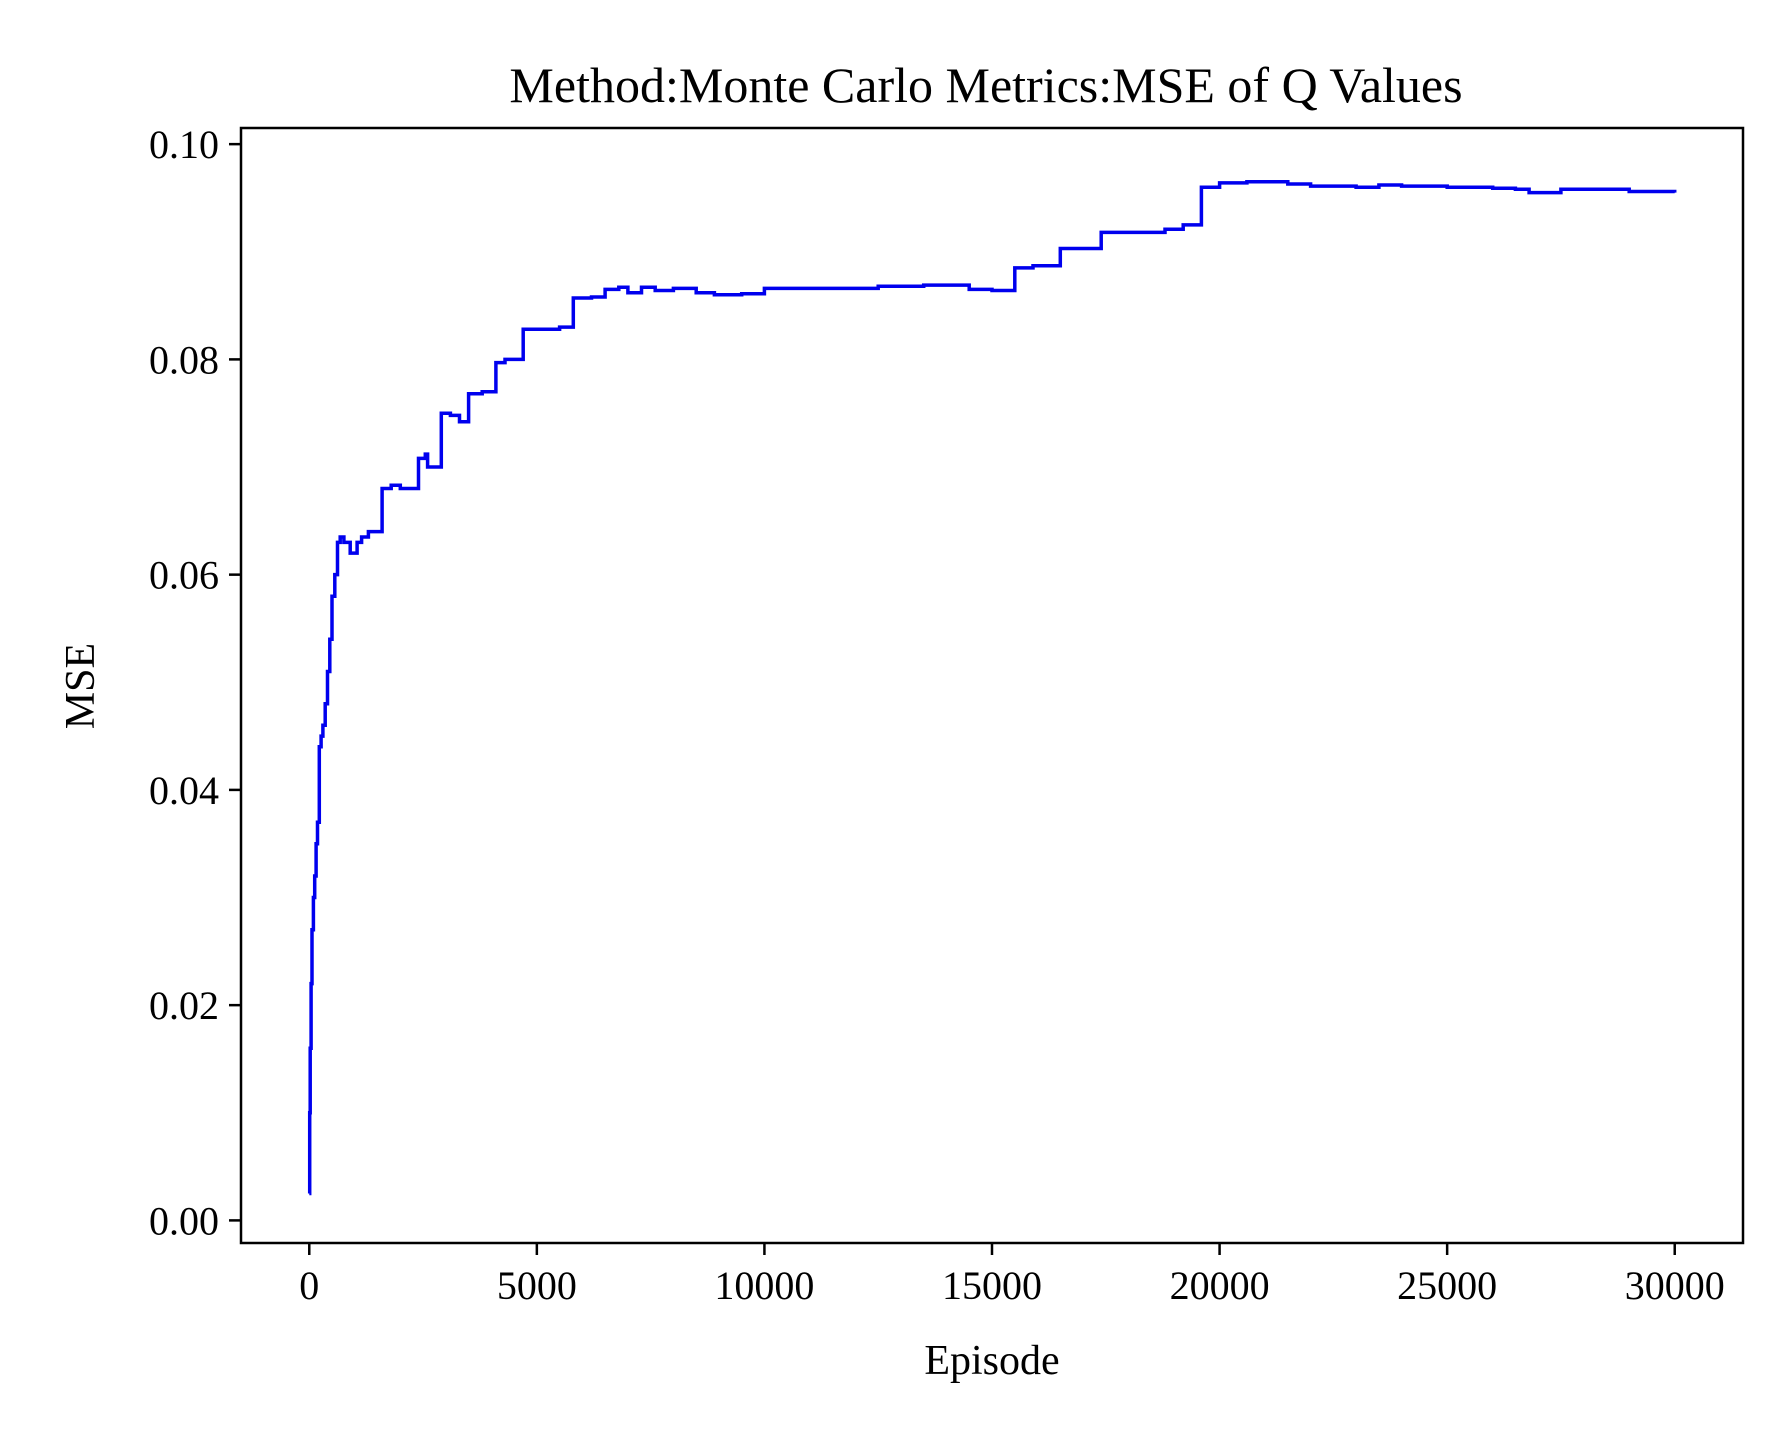 The width and height of the screenshot is (1787, 1433). Describe the element at coordinates (309, 1285) in the screenshot. I see `x-tick-label: 0` at that location.